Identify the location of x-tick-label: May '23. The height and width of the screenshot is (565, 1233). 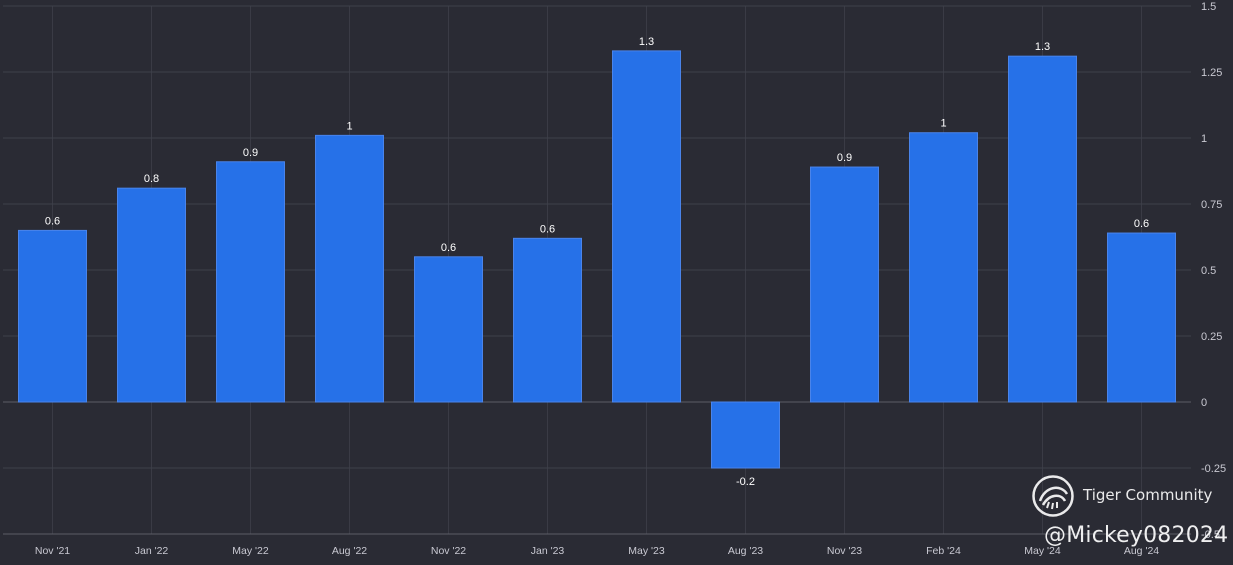
(646, 551).